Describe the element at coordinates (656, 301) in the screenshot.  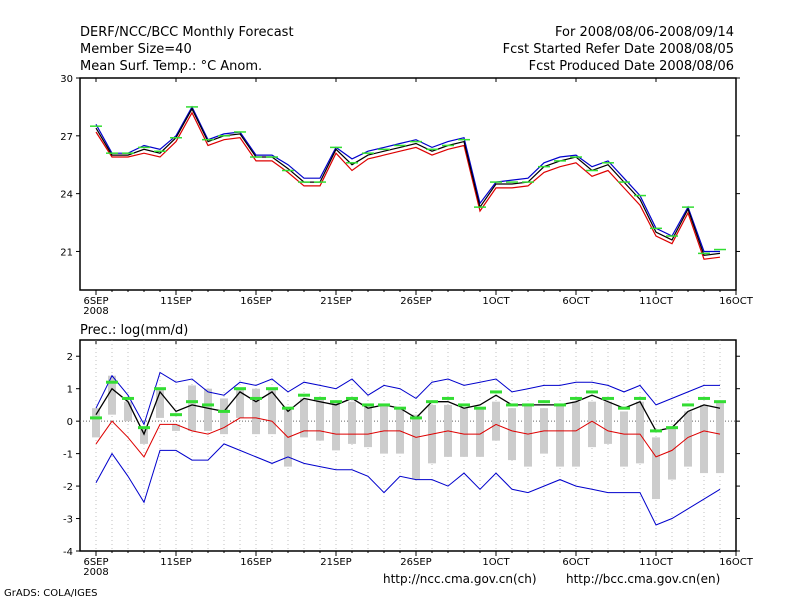
I see `temp-xtick-label: 11OCT` at that location.